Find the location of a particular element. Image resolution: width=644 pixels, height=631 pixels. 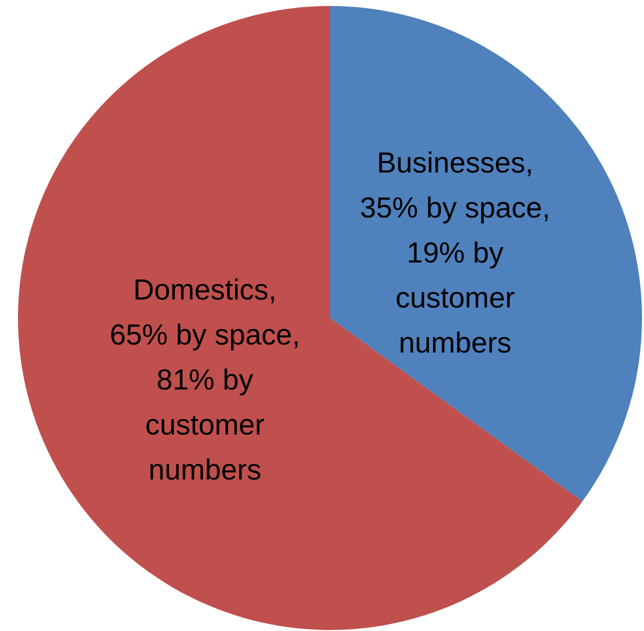

slice-label: Businesses, 35% by space, 19% by customer numbers is located at coordinates (455, 253).